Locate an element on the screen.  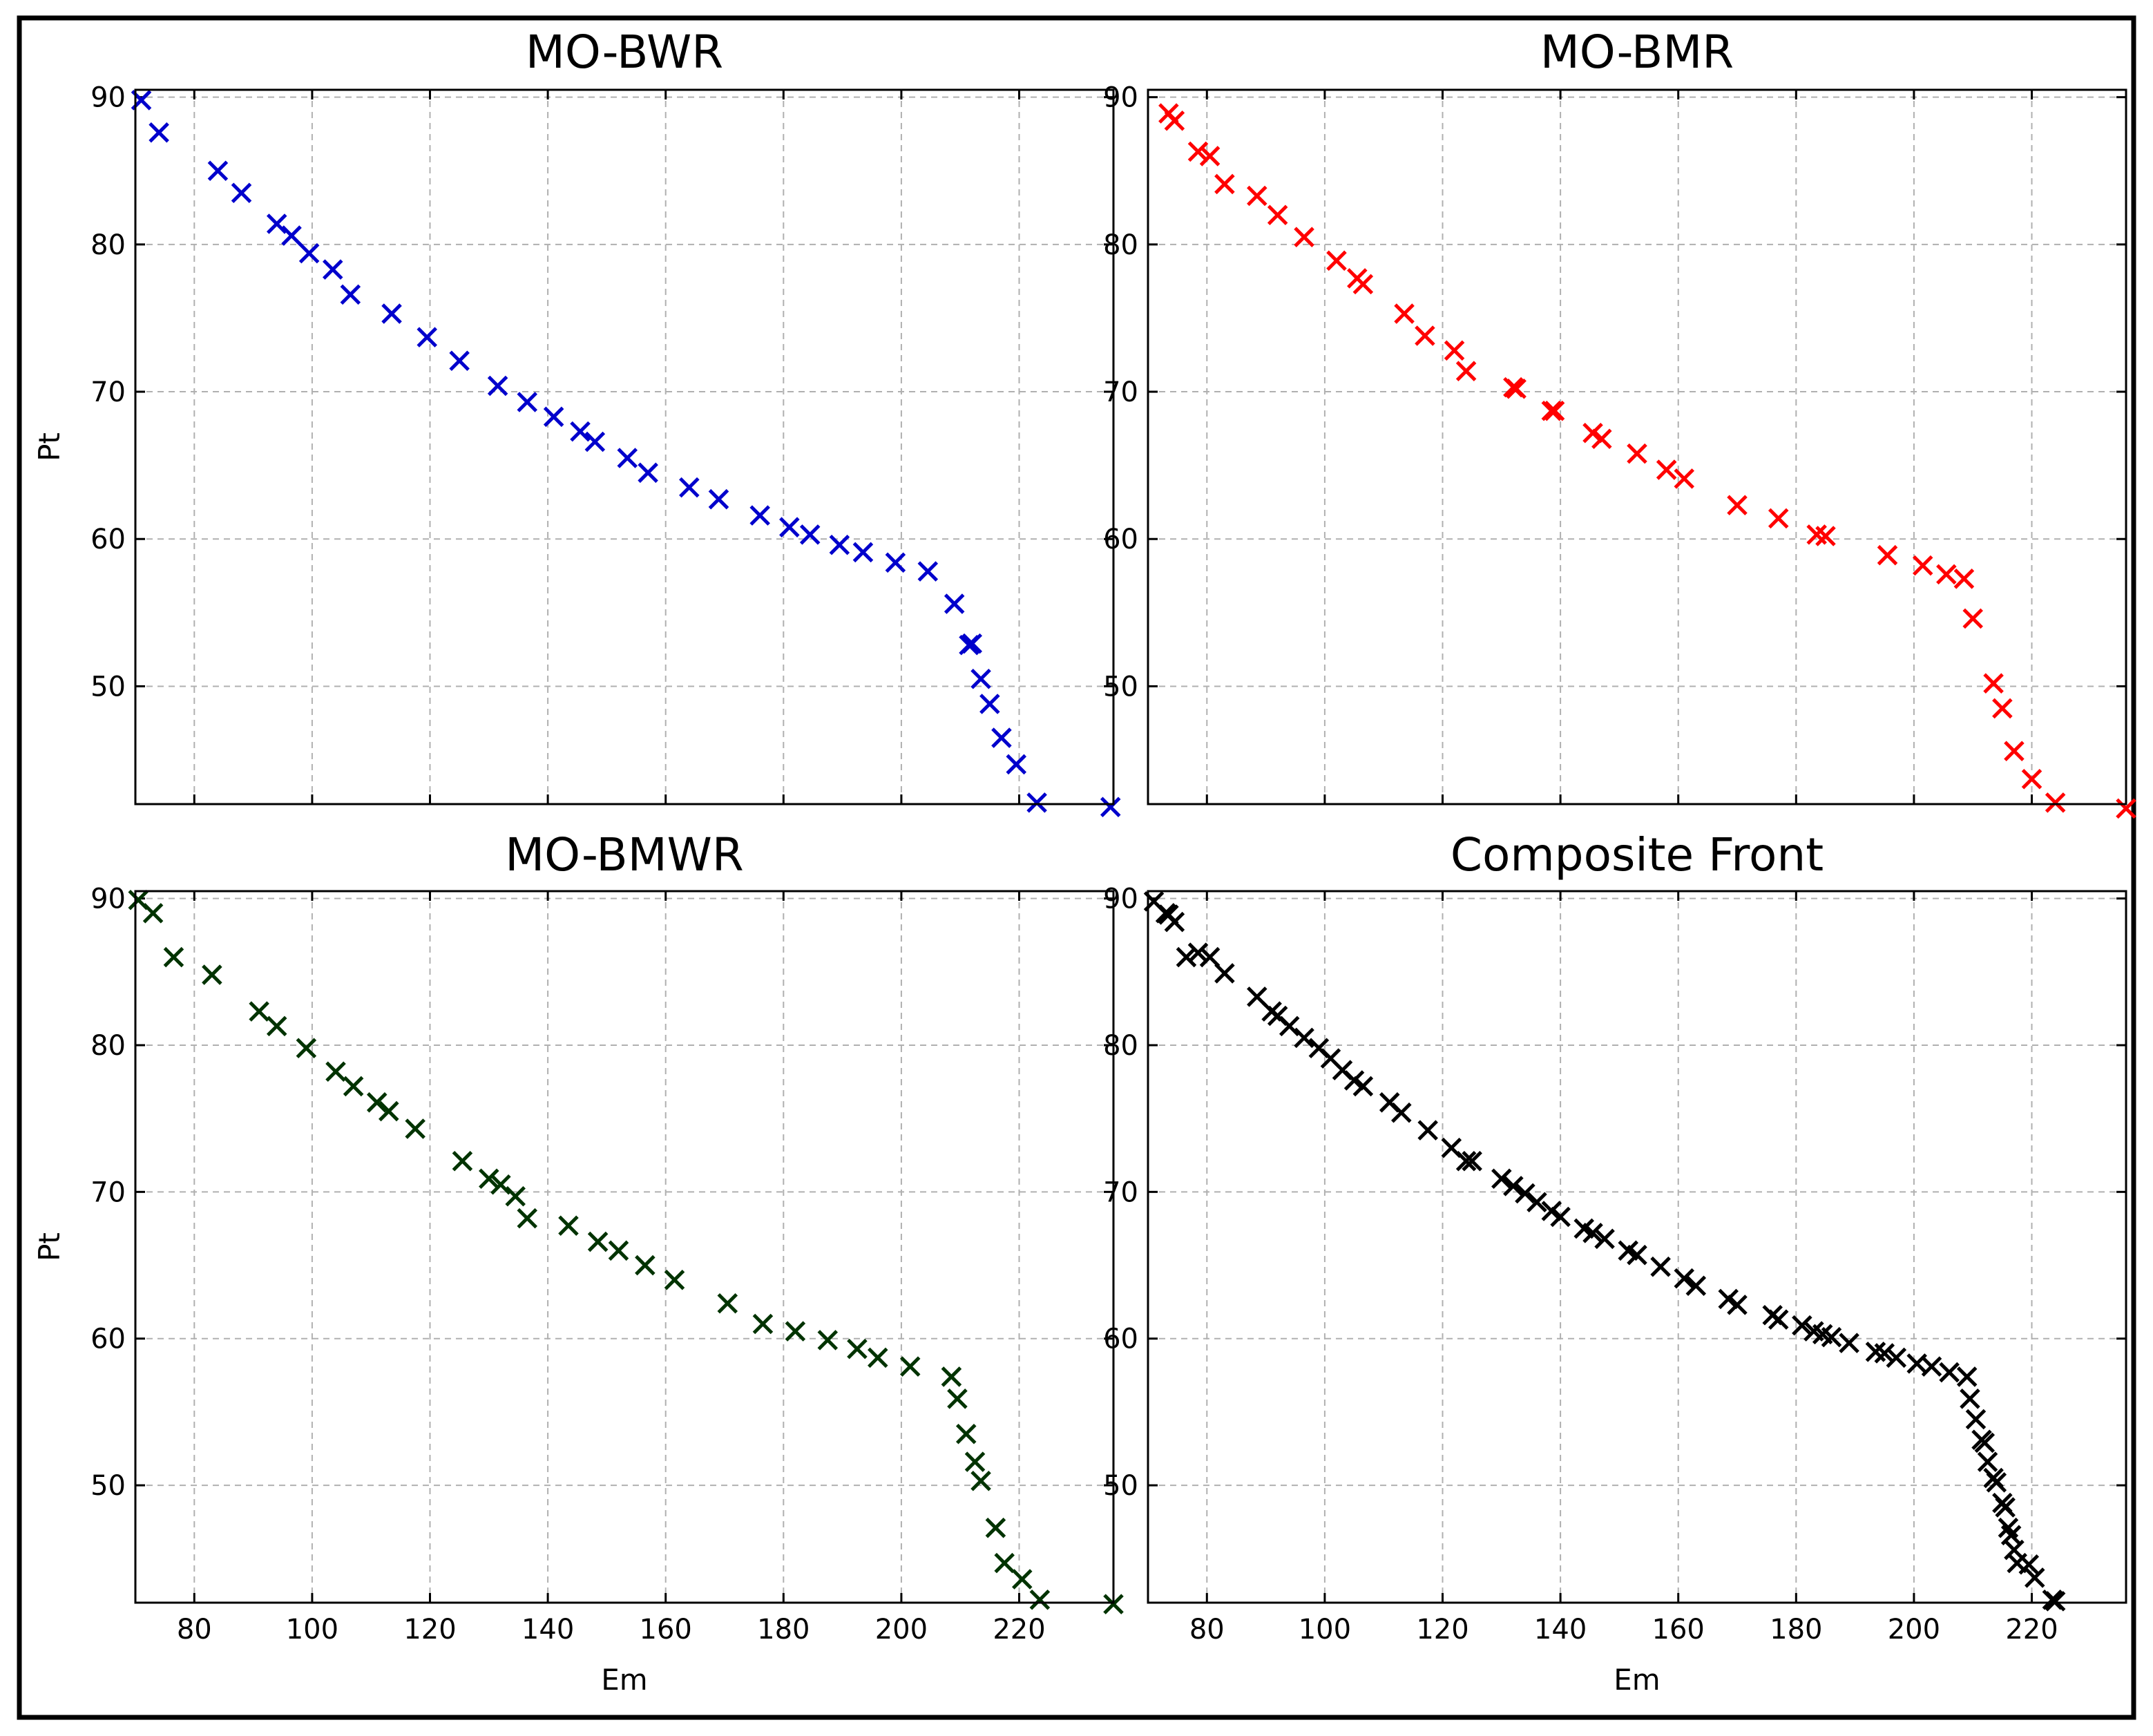
x-tick-label: 100 is located at coordinates (1325, 1630).